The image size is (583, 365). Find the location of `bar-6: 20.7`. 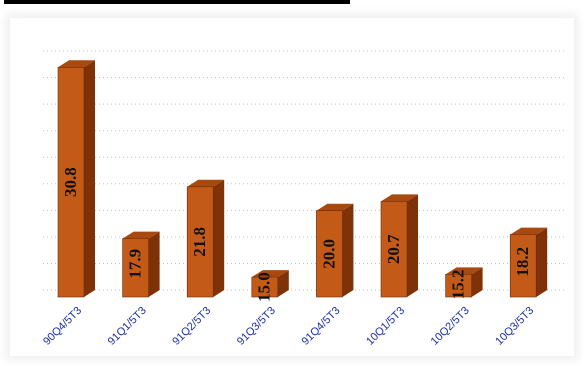

bar-6: 20.7 is located at coordinates (399, 246).